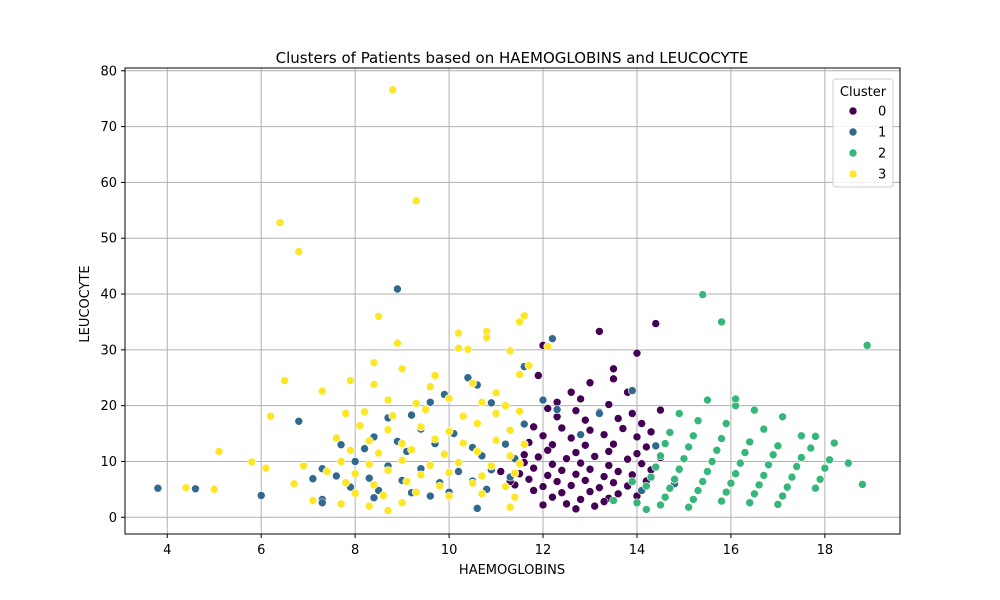 This screenshot has height=600, width=1000. I want to click on y-tick-label: 80, so click(108, 71).